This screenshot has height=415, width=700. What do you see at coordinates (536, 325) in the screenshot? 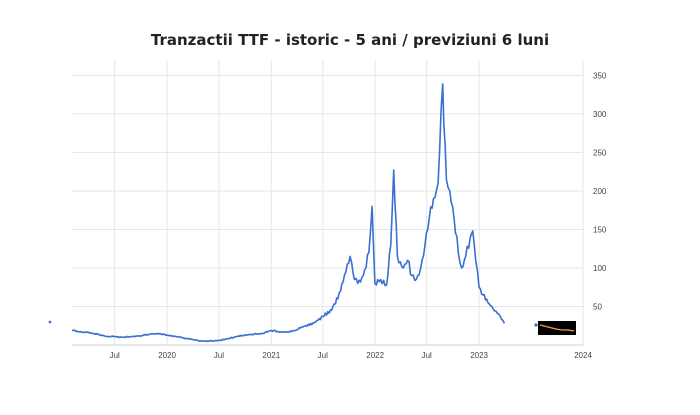
I see `forecast-start-marker` at bounding box center [536, 325].